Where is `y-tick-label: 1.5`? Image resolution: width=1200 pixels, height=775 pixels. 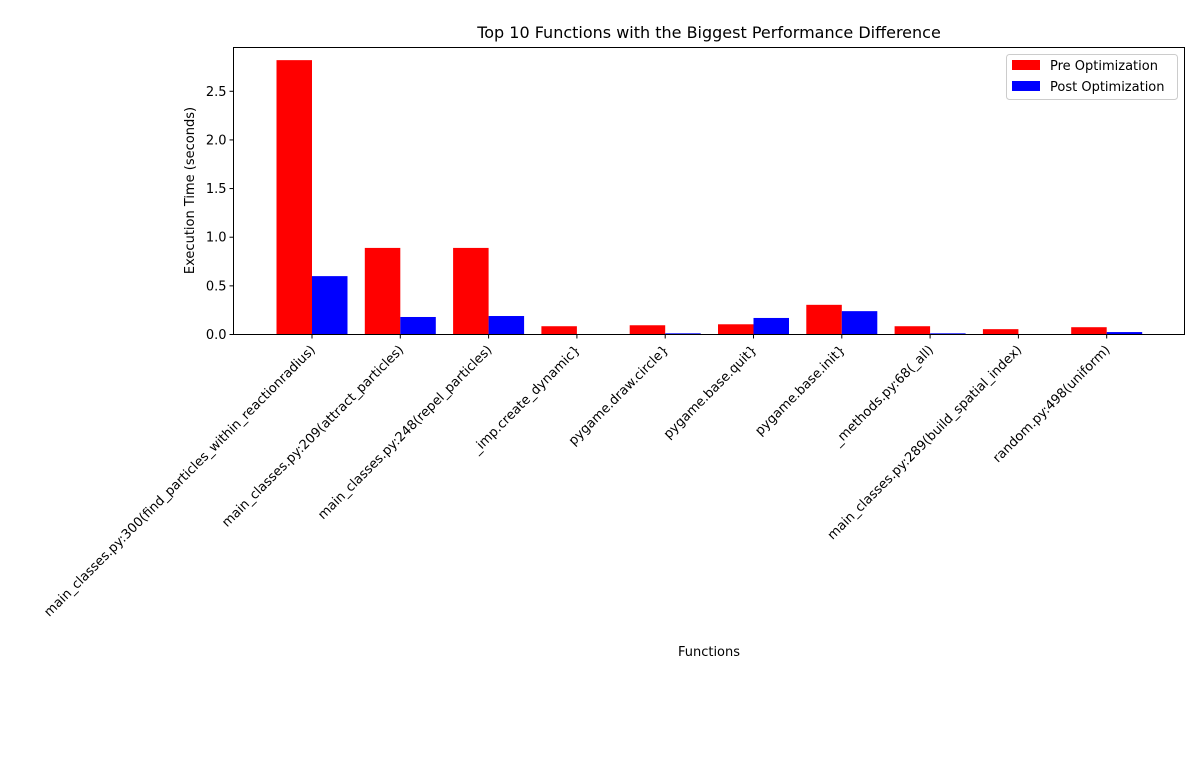
y-tick-label: 1.5 is located at coordinates (216, 189).